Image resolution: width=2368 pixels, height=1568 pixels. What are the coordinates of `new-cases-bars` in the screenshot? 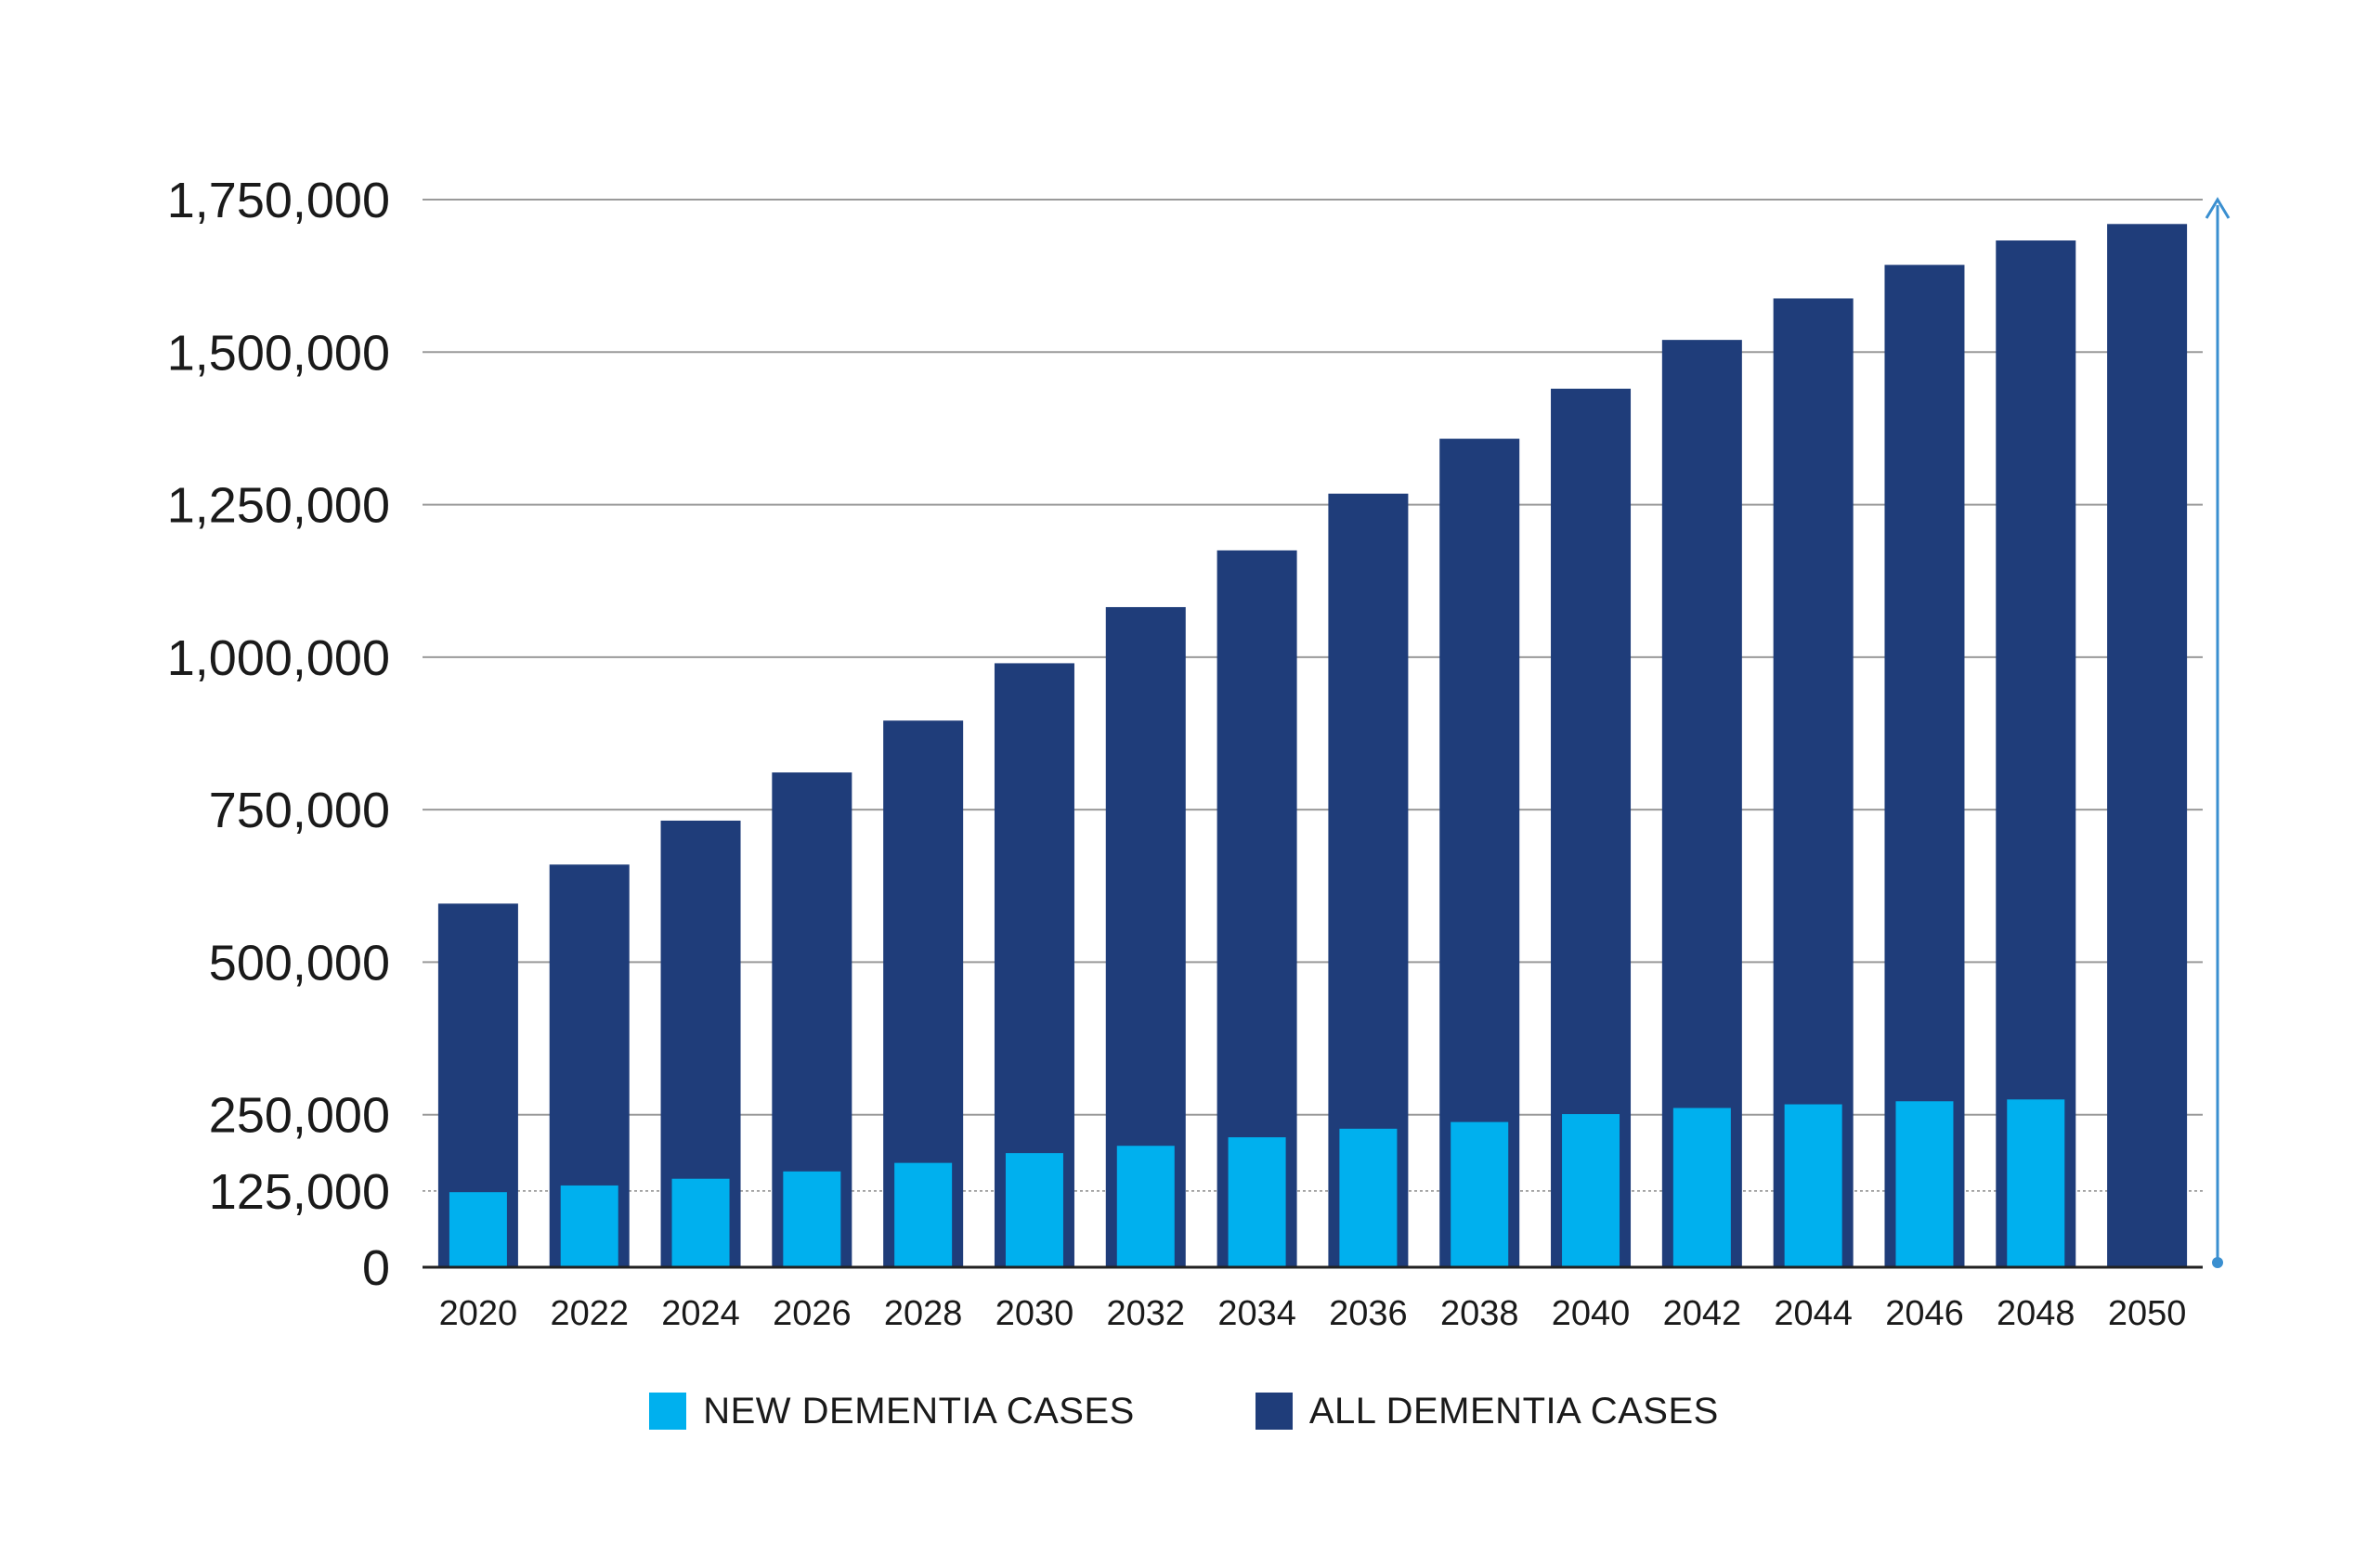 It's located at (1257, 1183).